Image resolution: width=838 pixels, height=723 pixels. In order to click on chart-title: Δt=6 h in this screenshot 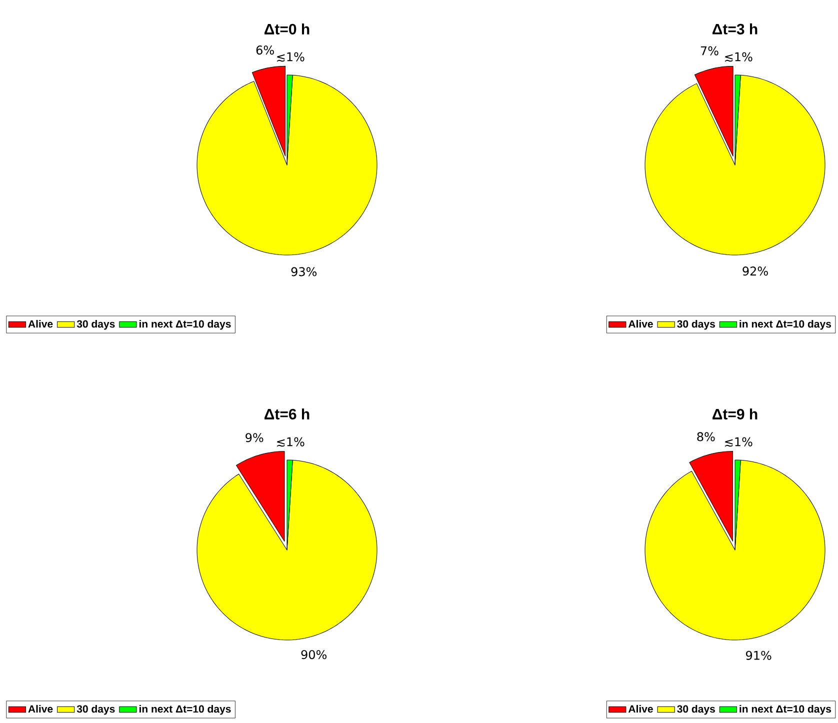, I will do `click(287, 414)`.